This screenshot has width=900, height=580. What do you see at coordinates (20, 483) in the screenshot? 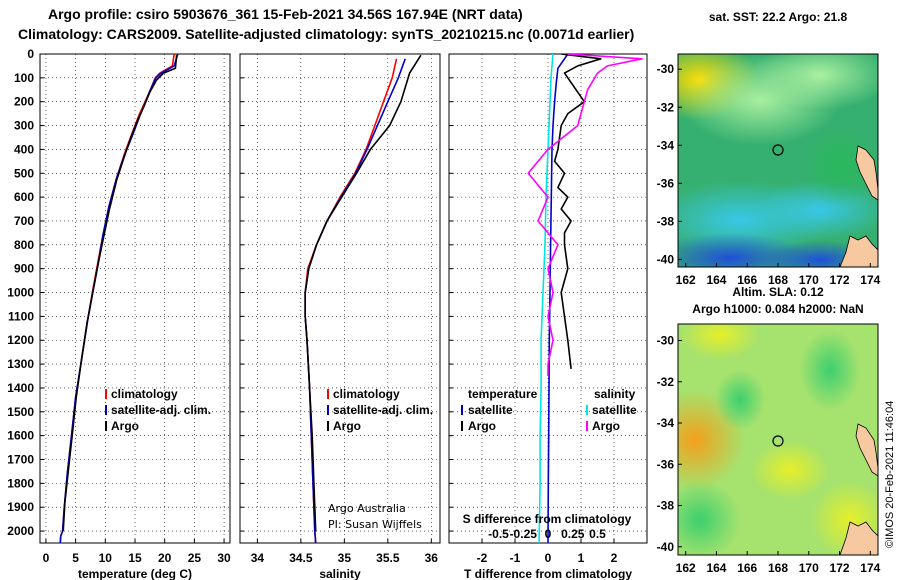
I see `depth-tick-label: 1800` at bounding box center [20, 483].